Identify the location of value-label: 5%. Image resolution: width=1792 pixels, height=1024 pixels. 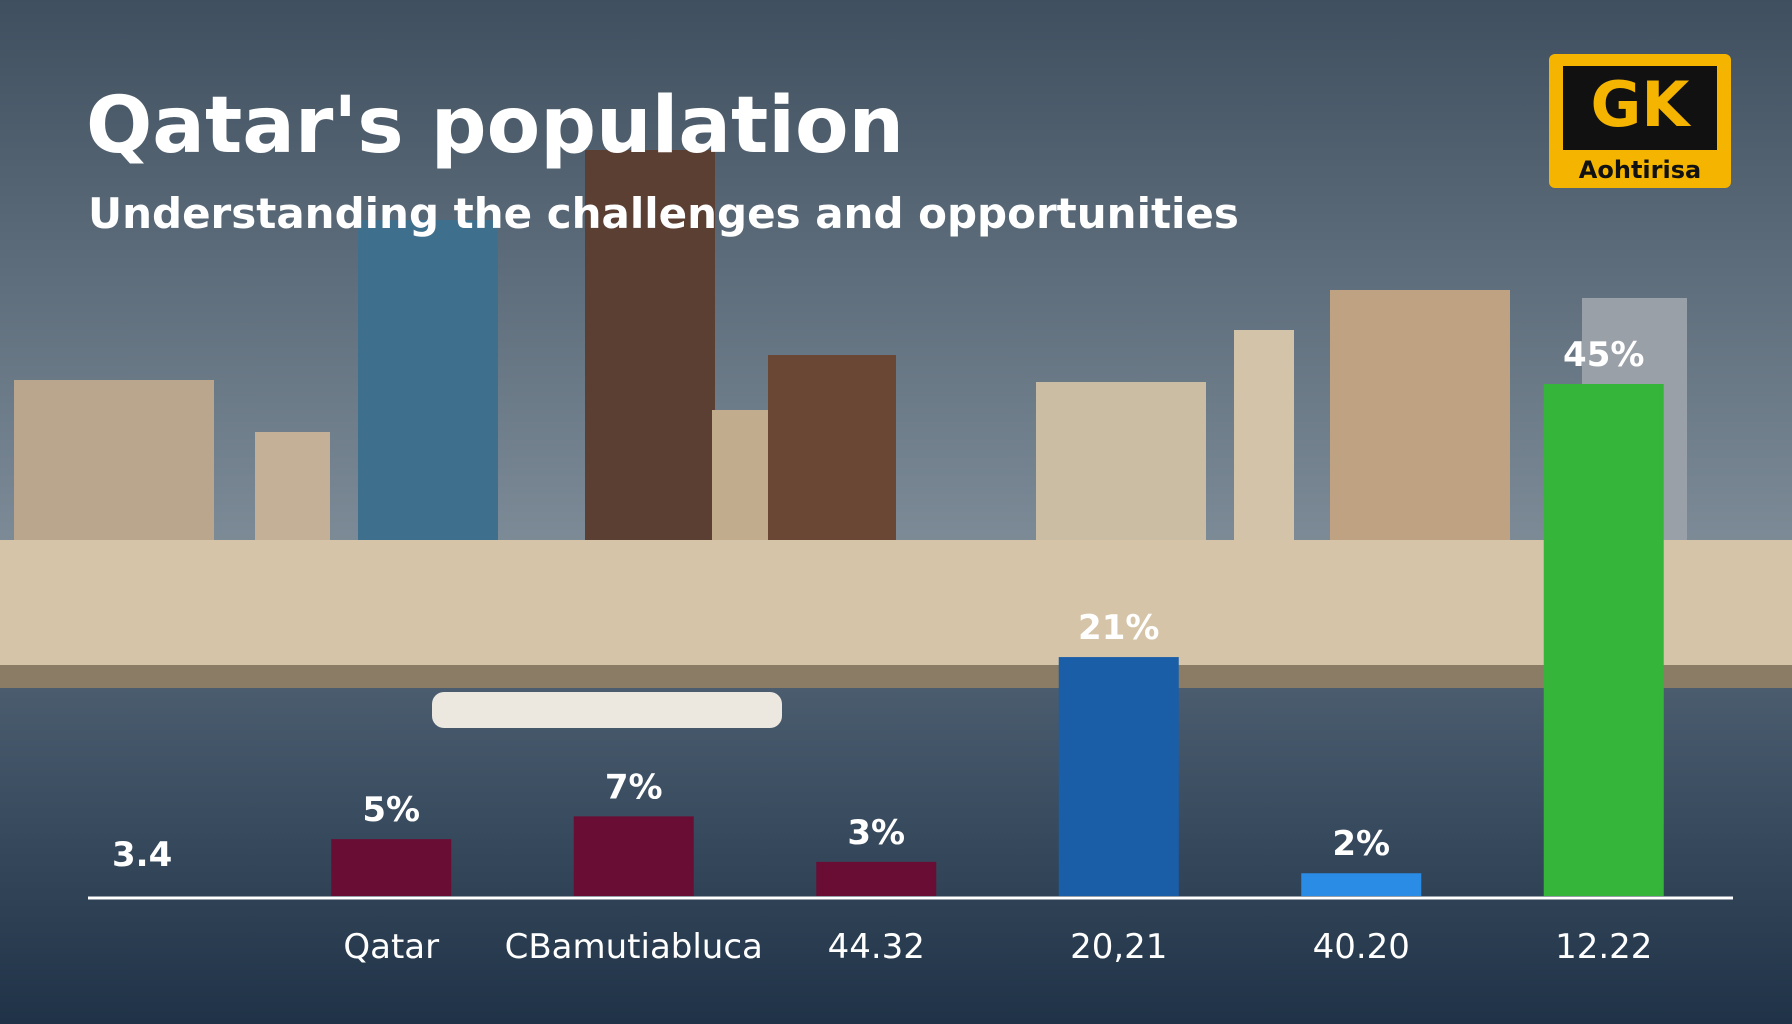
(391, 810).